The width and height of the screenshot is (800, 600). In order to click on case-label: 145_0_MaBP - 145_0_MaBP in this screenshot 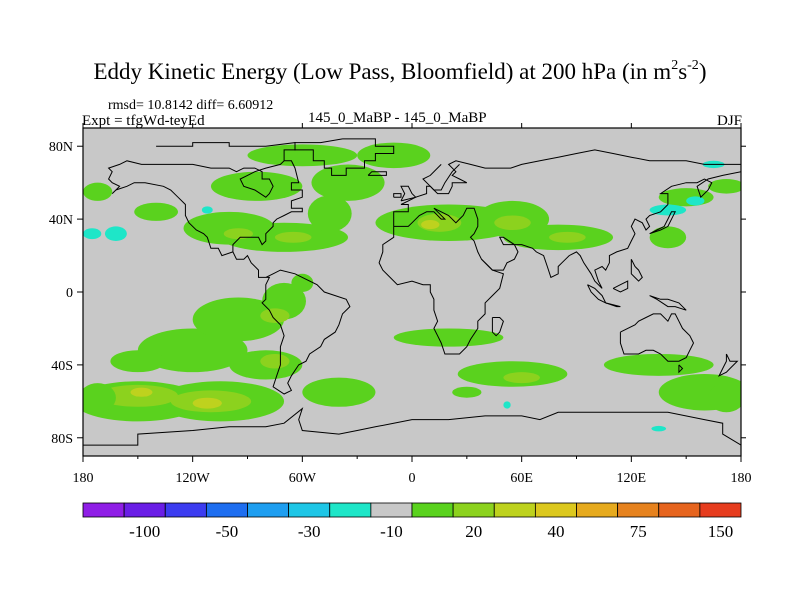, I will do `click(397, 118)`.